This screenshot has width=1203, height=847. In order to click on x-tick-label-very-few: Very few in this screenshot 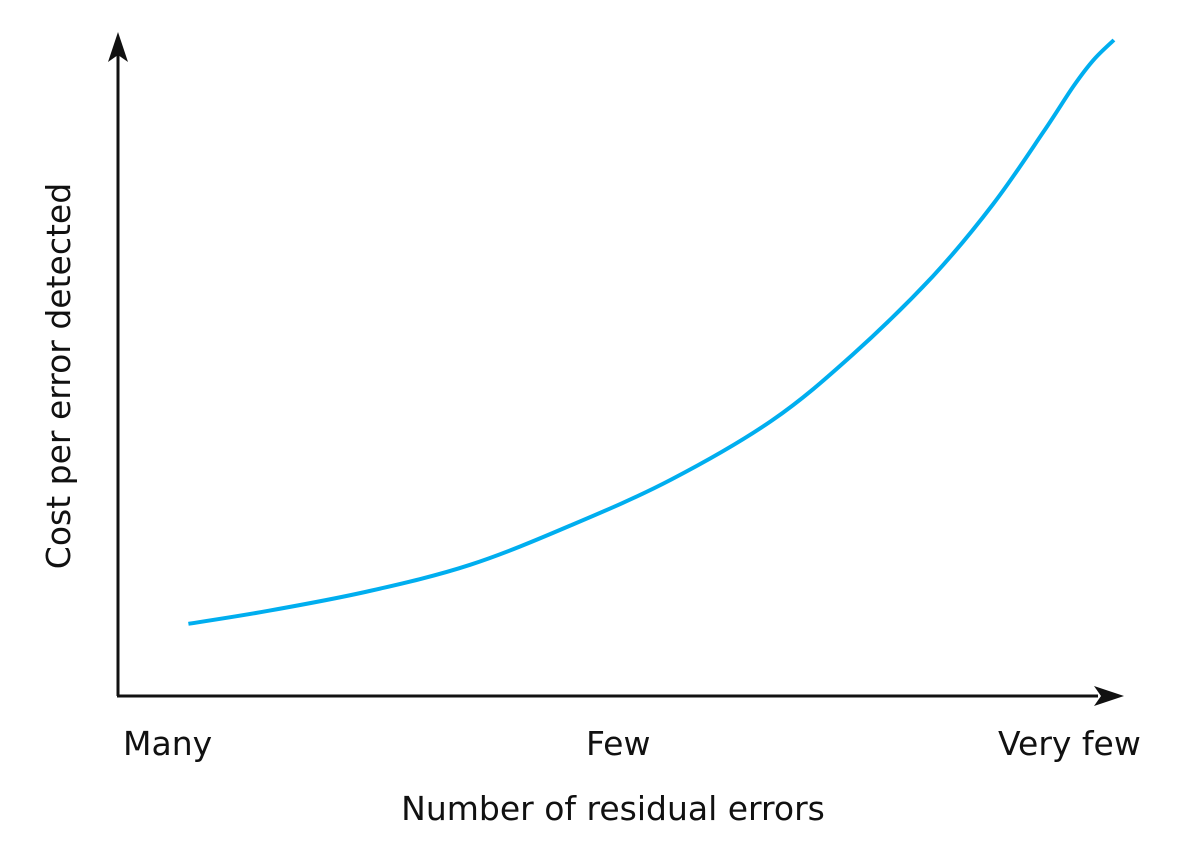, I will do `click(1069, 743)`.